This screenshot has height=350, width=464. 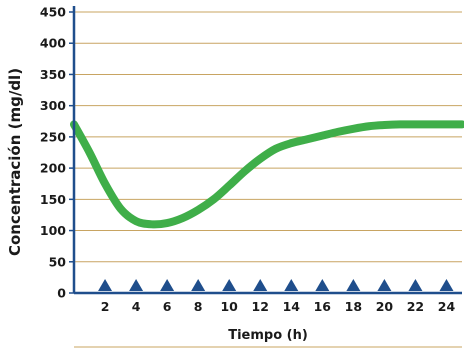 I want to click on x-tick-label: 14, so click(x=292, y=306).